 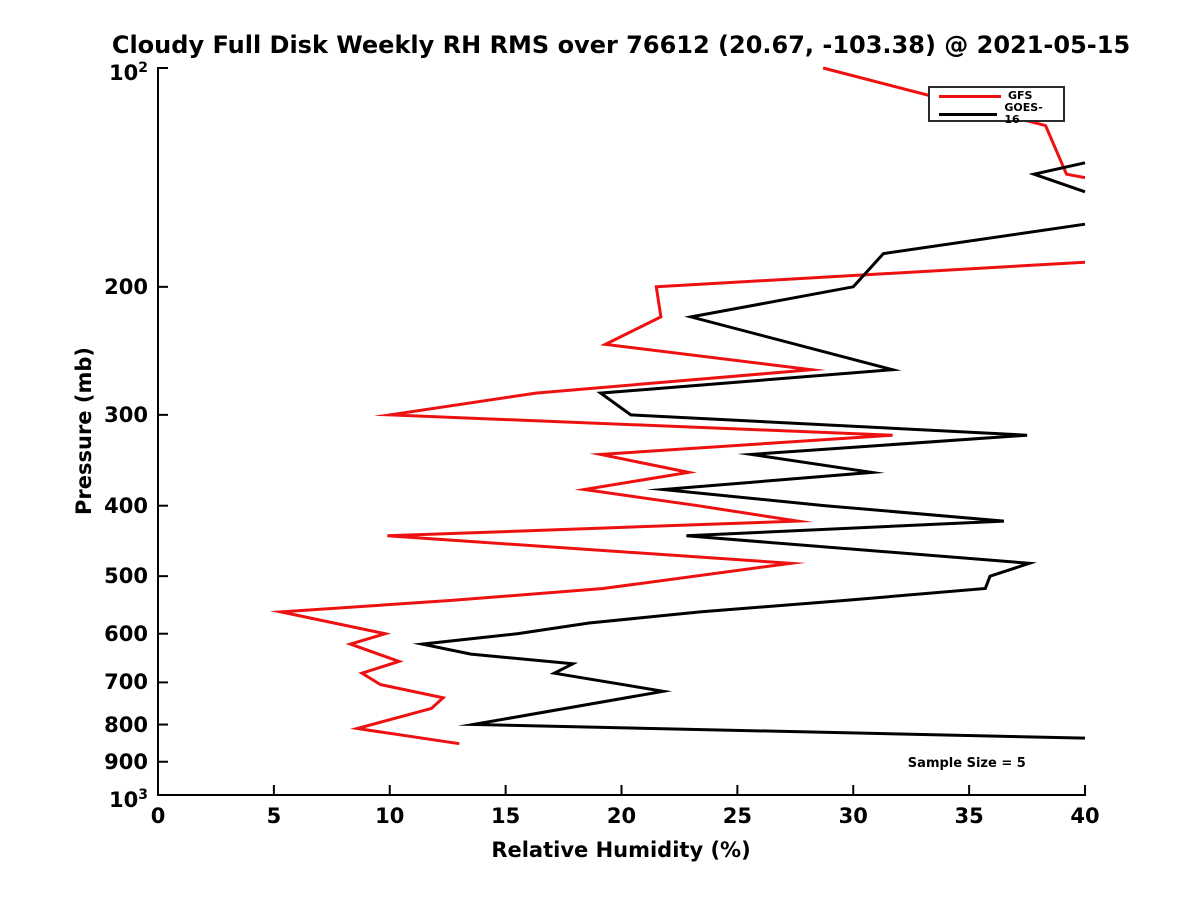 I want to click on y-tick-label: 800, so click(x=126, y=724).